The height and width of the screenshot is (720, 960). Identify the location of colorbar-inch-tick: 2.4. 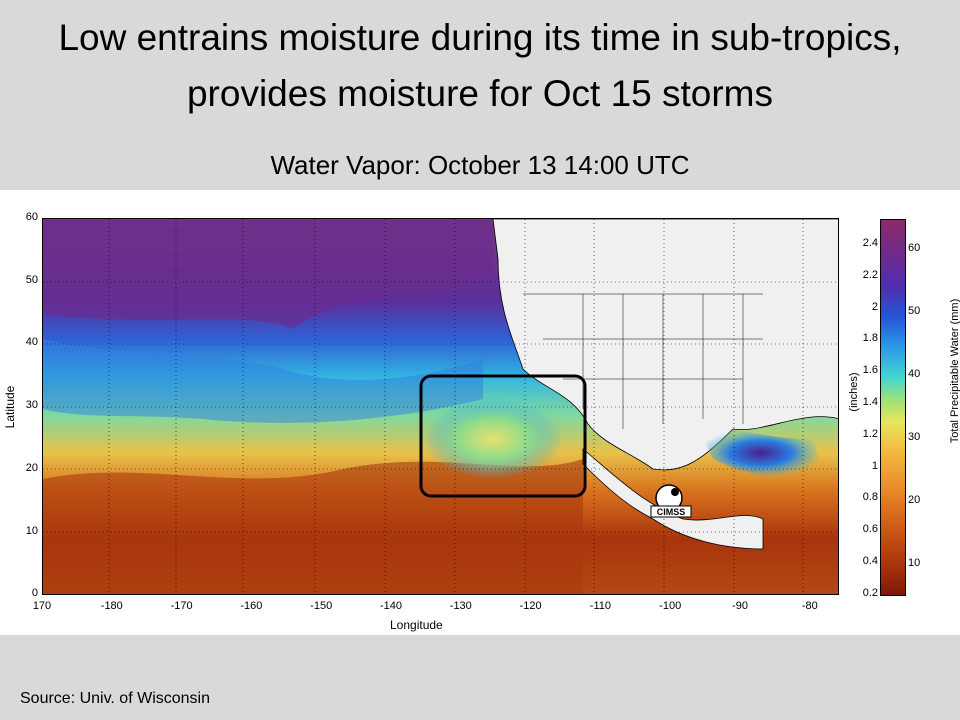
(870, 243).